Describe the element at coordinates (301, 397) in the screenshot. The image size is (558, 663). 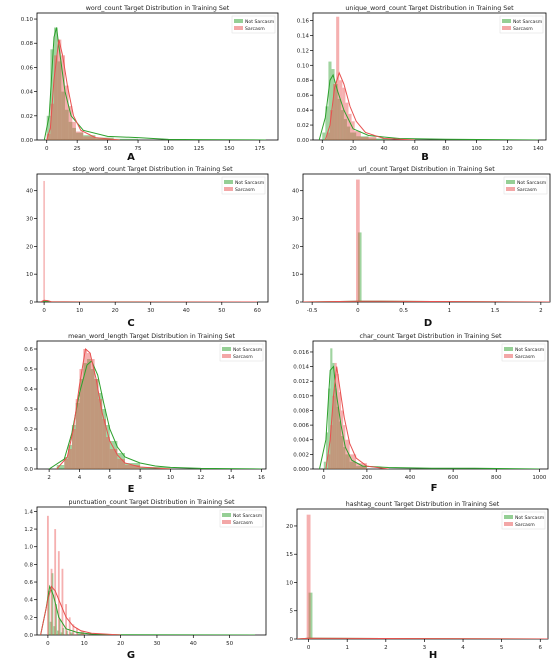
I see `y-tick-label: 0.010` at that location.